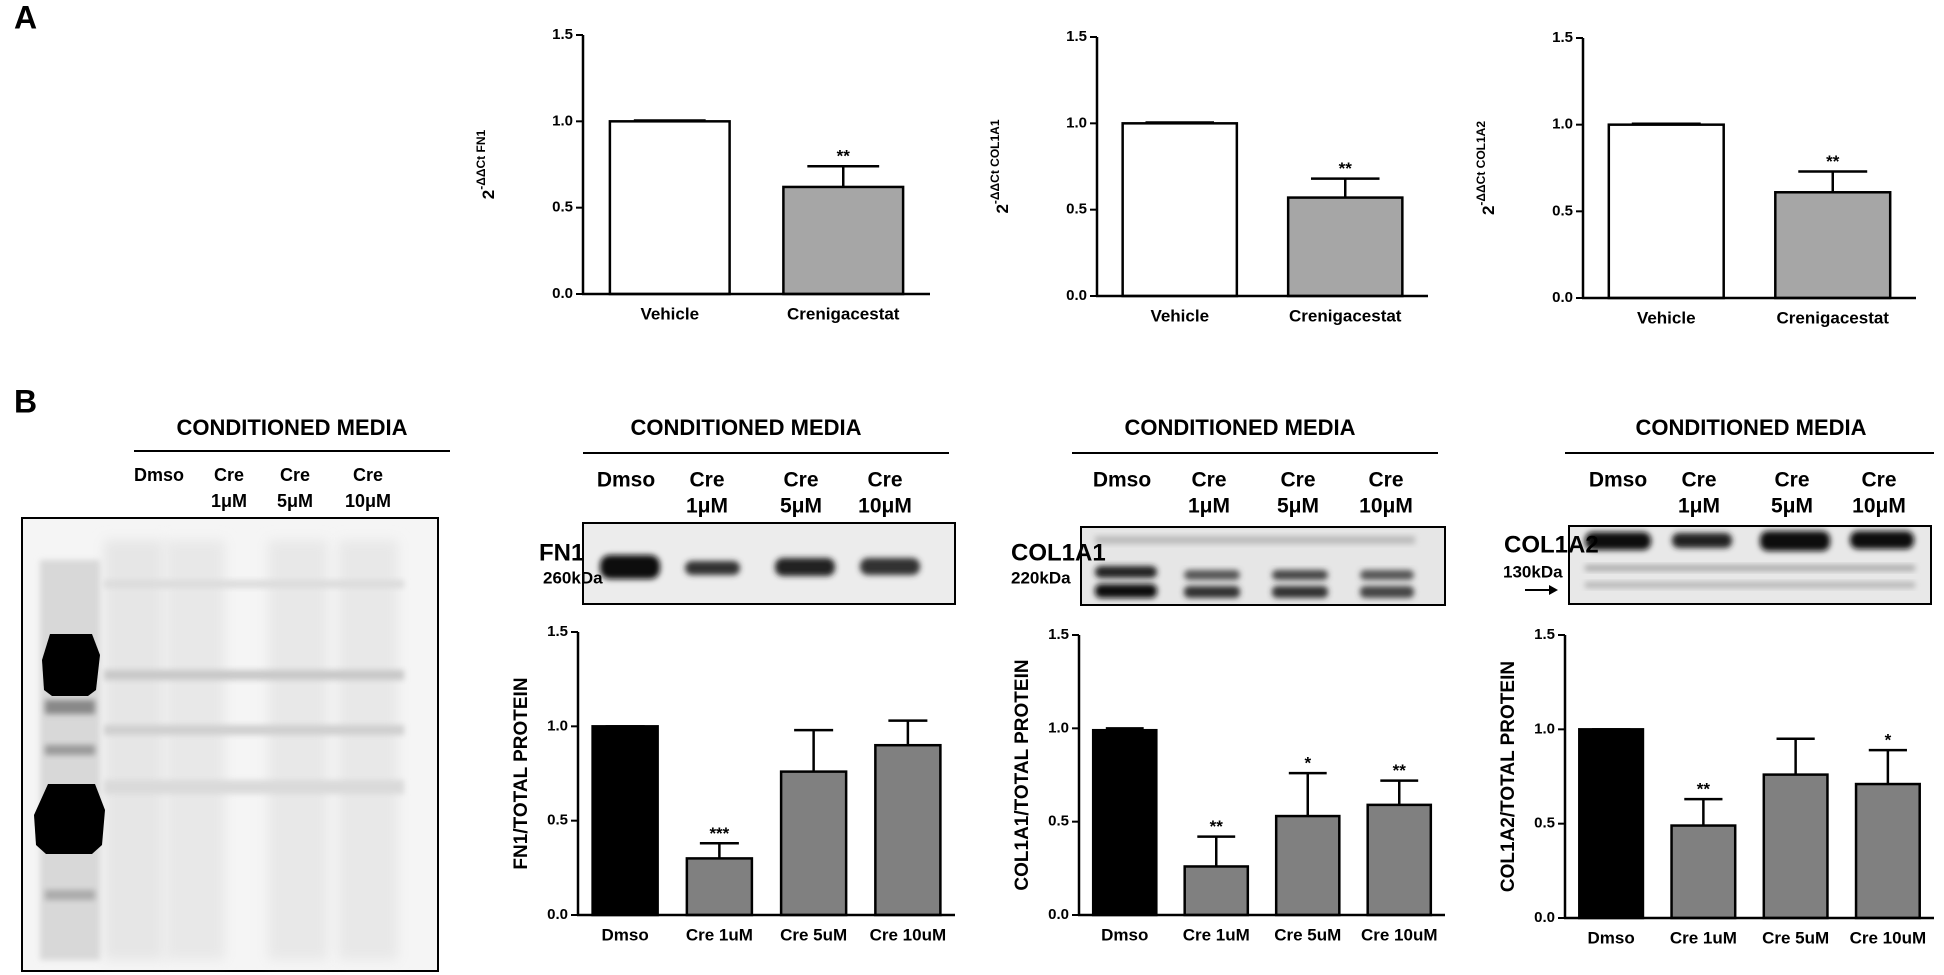  I want to click on y-axis-label: COL1A1/TOTAL PROTEIN, so click(1022, 774).